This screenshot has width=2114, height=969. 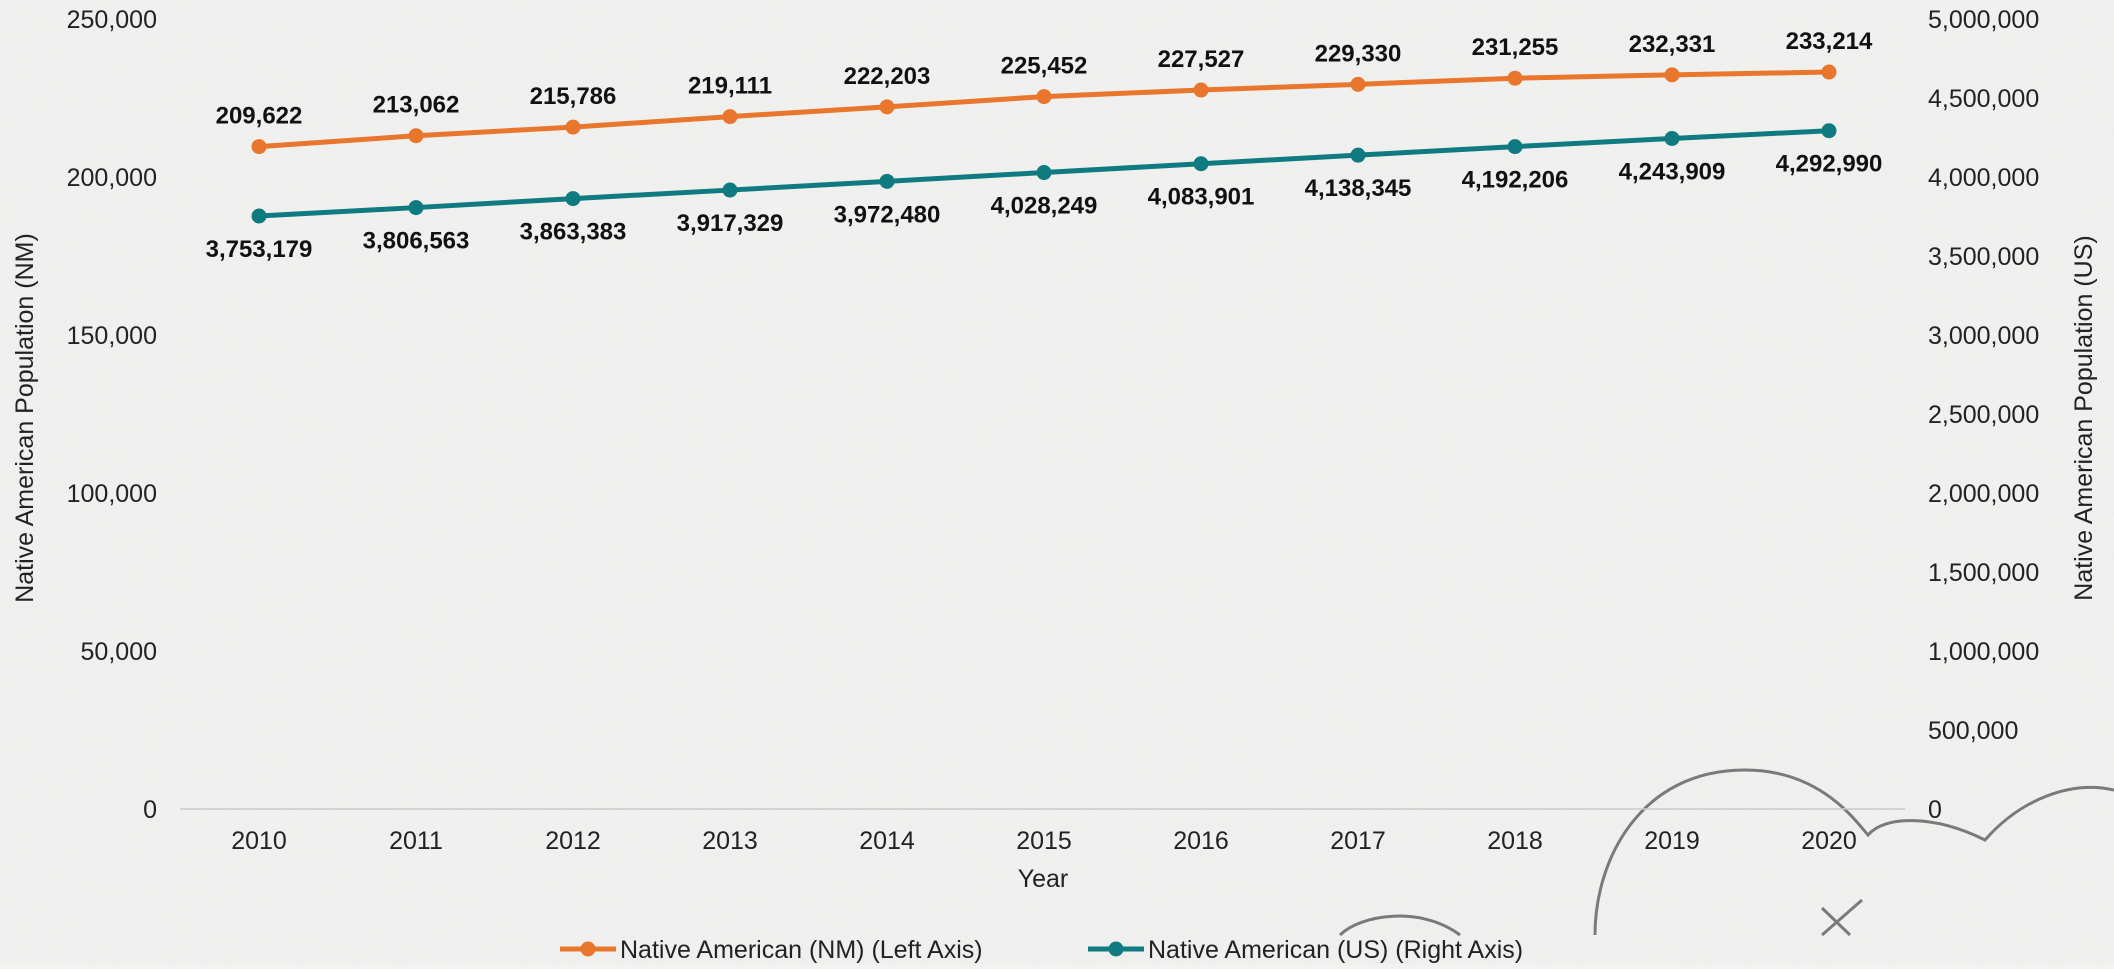 I want to click on data-label: 232,331, so click(x=1672, y=44).